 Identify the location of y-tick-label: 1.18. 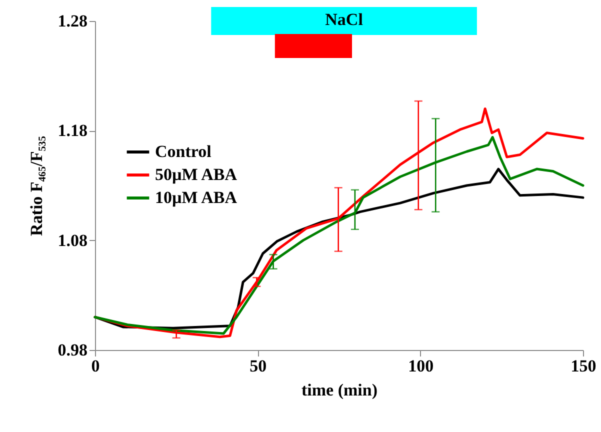
(73, 130).